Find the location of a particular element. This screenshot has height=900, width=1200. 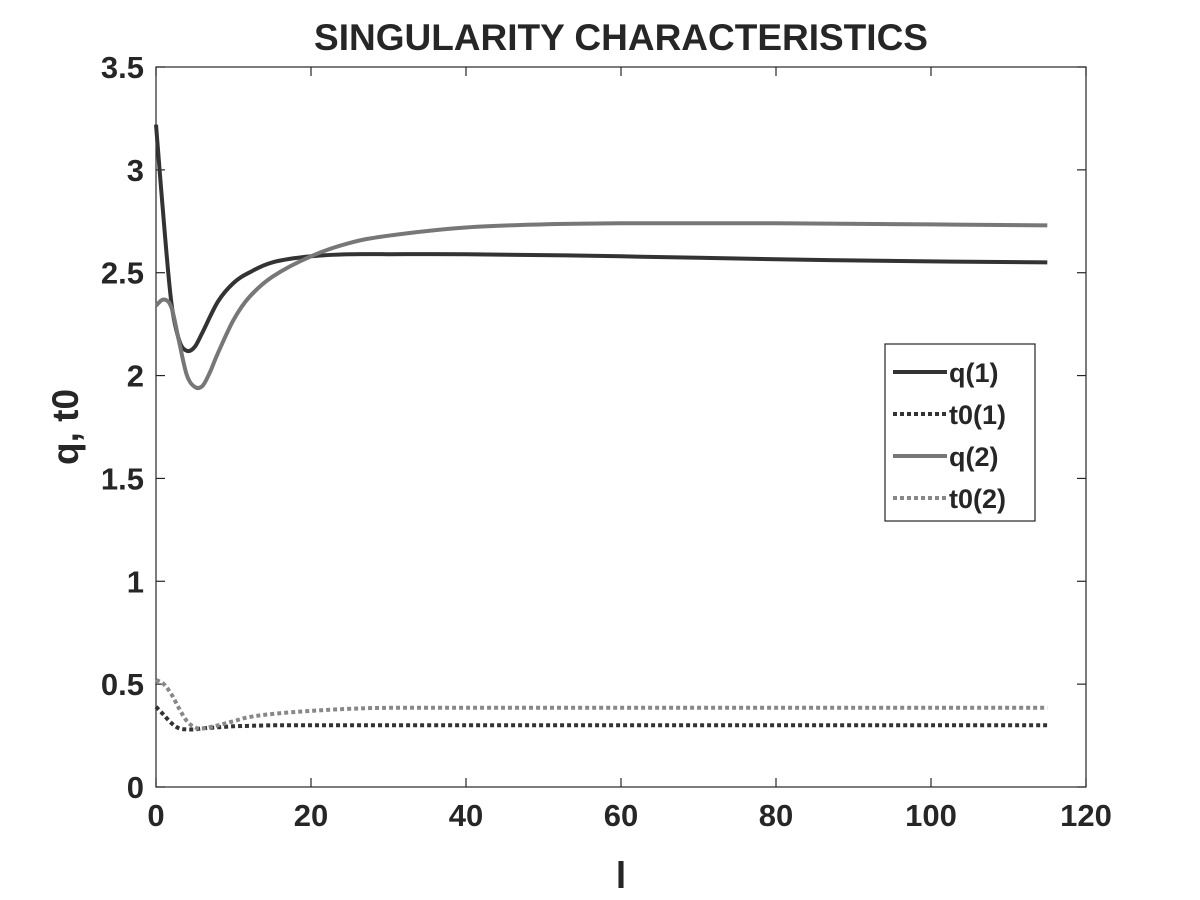

y-tick-label: 0.5 is located at coordinates (122, 684).